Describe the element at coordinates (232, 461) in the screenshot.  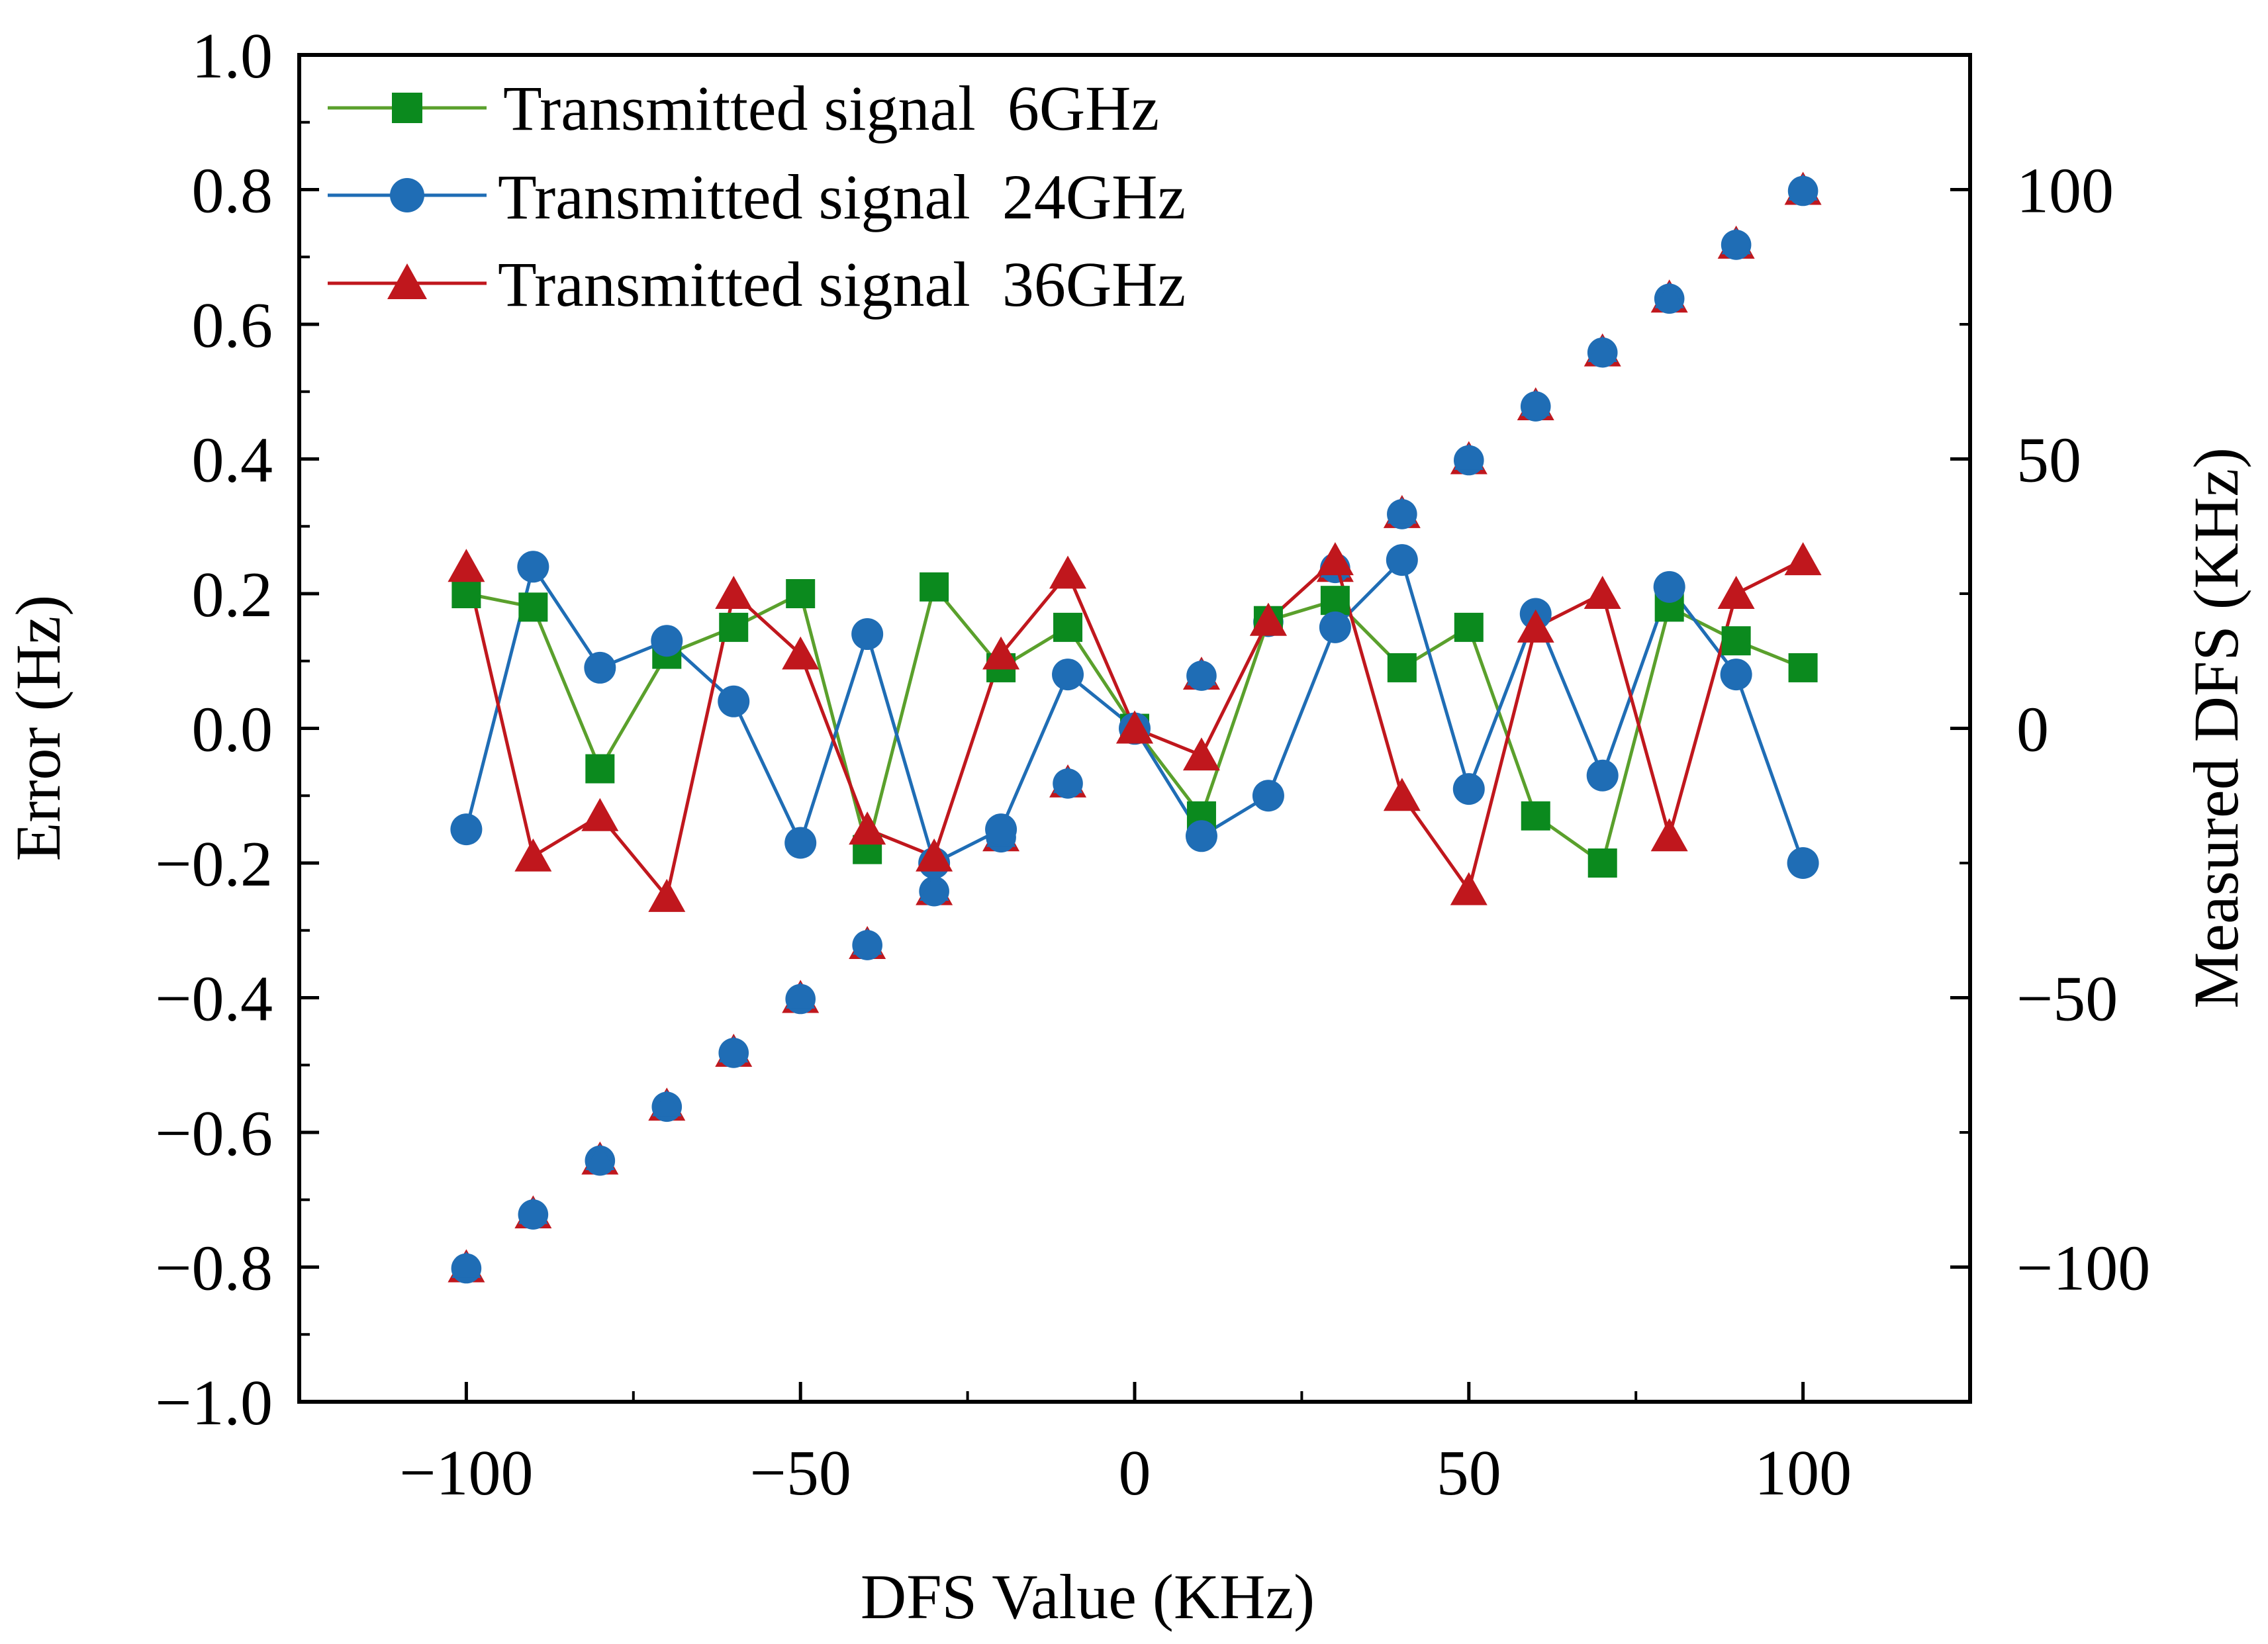
I see `y-tick-label: 0.4` at that location.